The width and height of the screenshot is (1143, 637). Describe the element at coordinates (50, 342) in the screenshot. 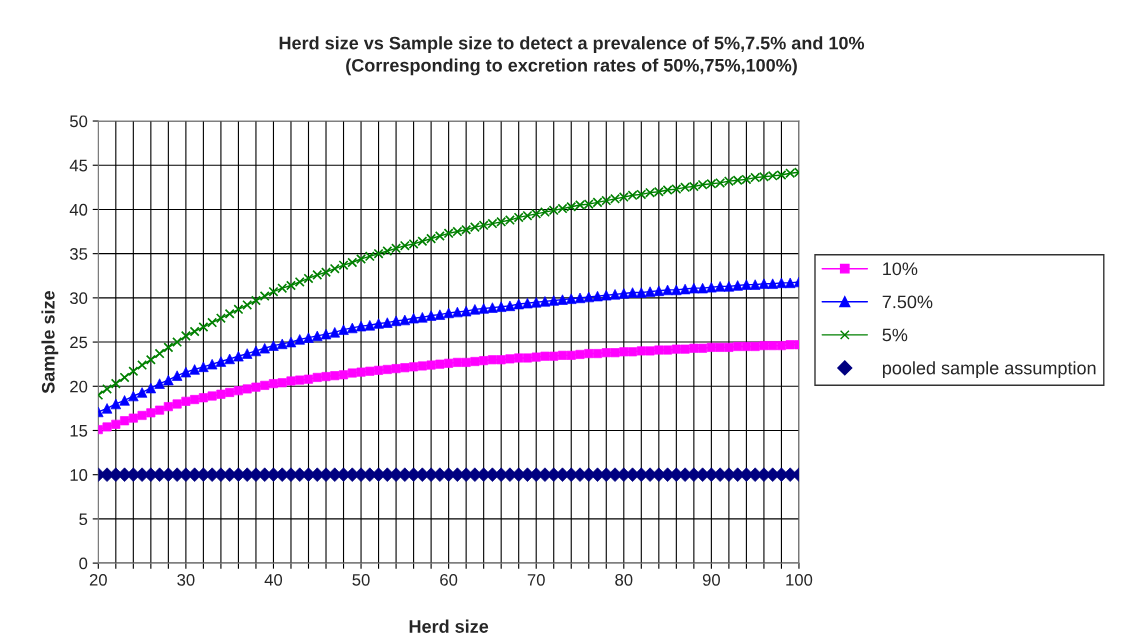

I see `y-axis-title: Sample size` at that location.